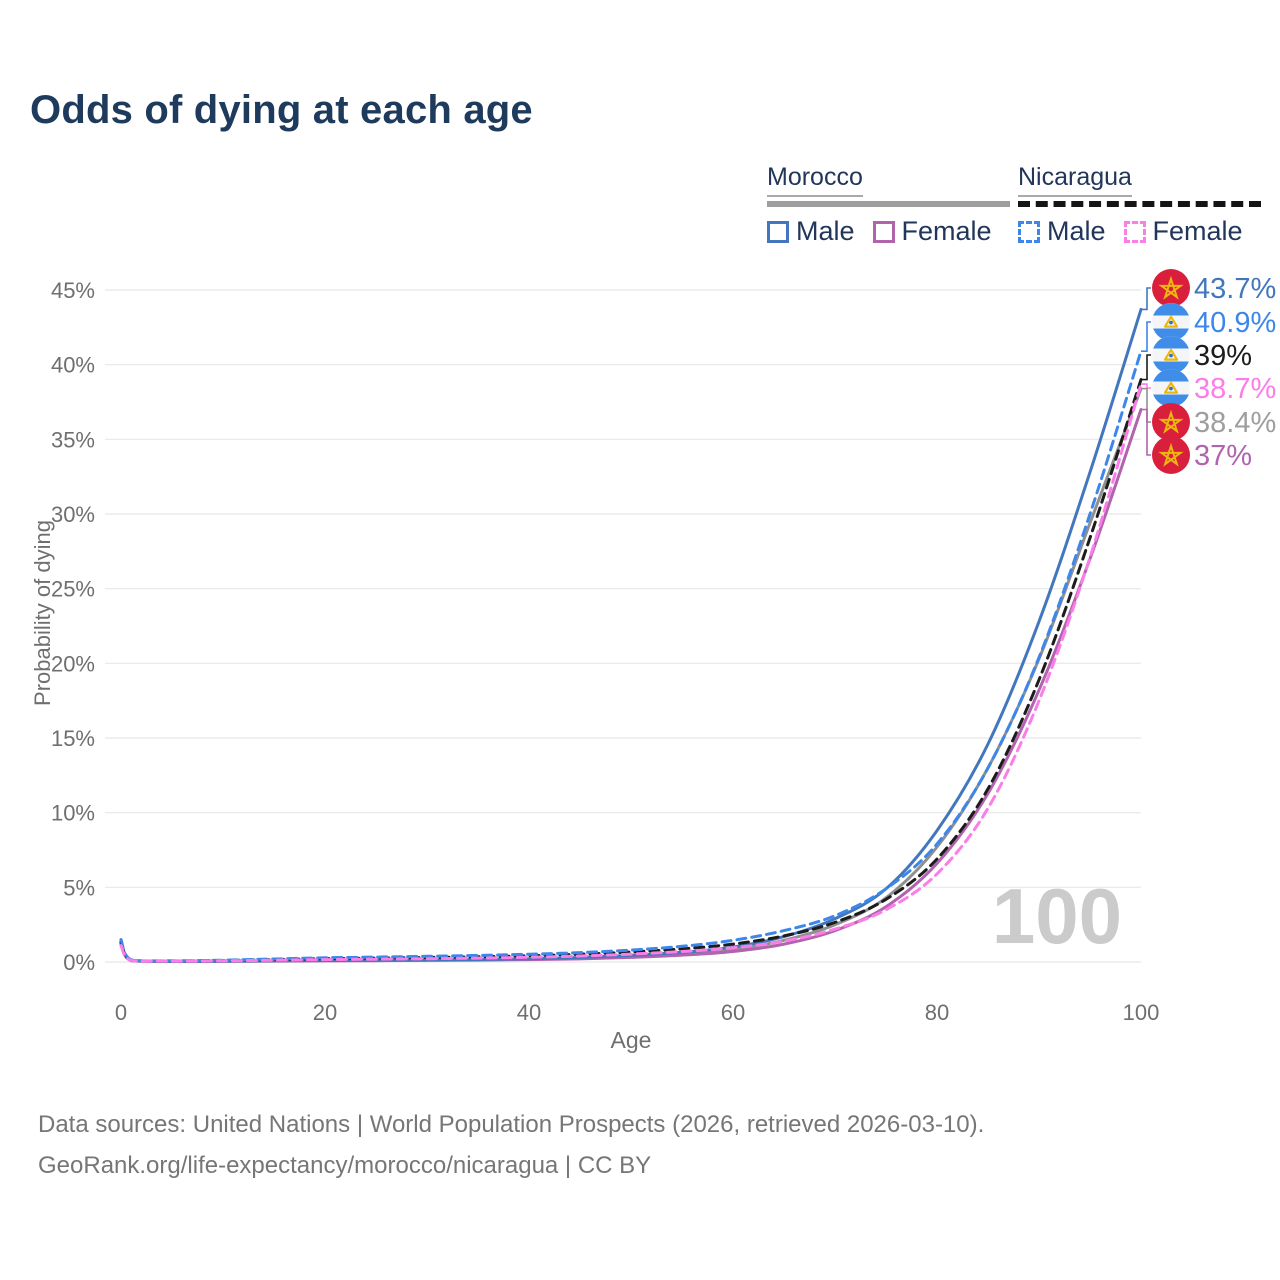 This screenshot has height=1280, width=1280. I want to click on end-label-group-morocco-both: 38.4%, so click(1208, 414).